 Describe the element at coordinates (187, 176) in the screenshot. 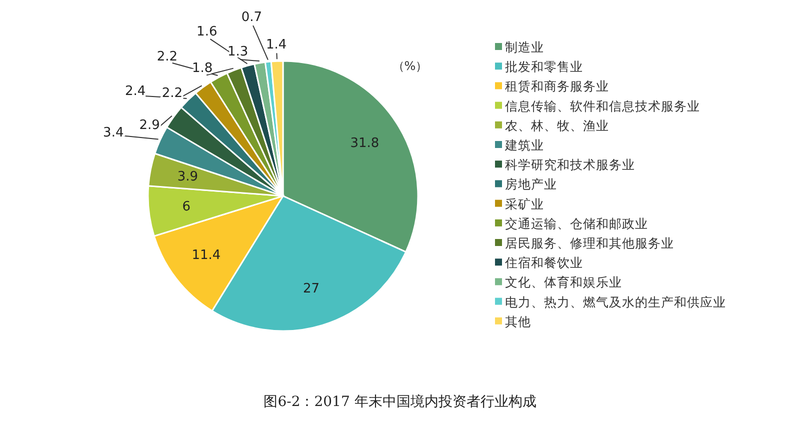

I see `data-label: 3.9` at that location.